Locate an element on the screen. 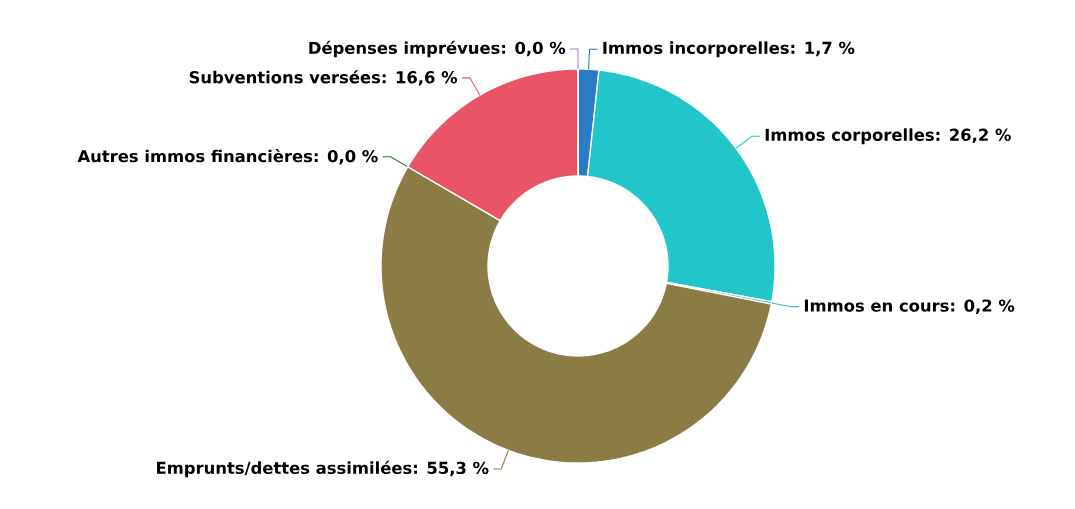 This screenshot has height=509, width=1075. slice-label: Immos en cours: 0,2 % is located at coordinates (909, 306).